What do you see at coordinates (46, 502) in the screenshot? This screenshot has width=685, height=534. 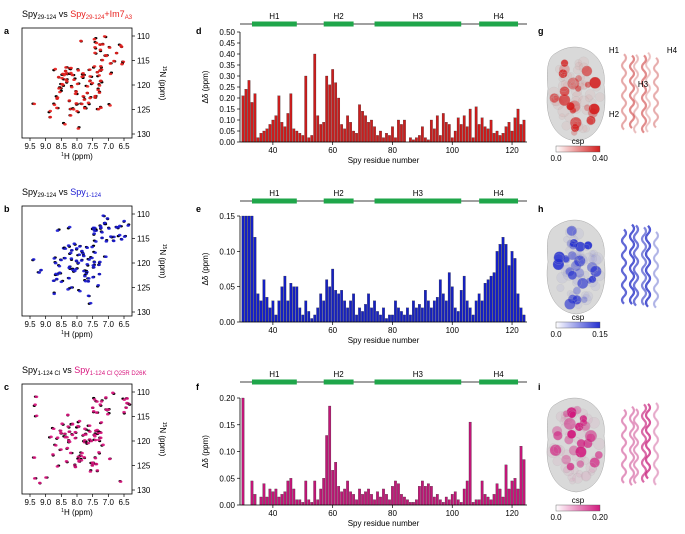 I see `x-tick-label: 9.0` at bounding box center [46, 502].